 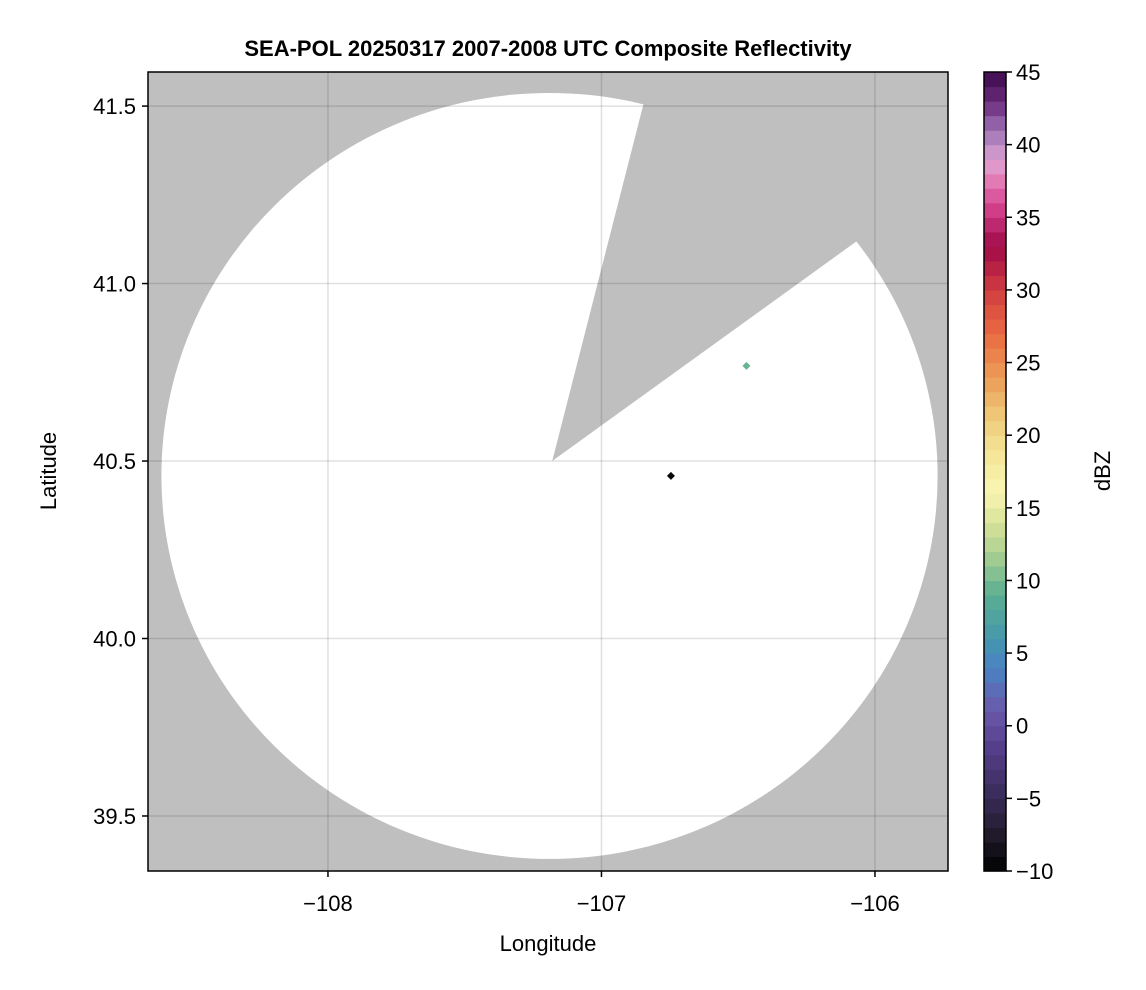 I want to click on colorbar-tick-label: 20, so click(x=1028, y=435).